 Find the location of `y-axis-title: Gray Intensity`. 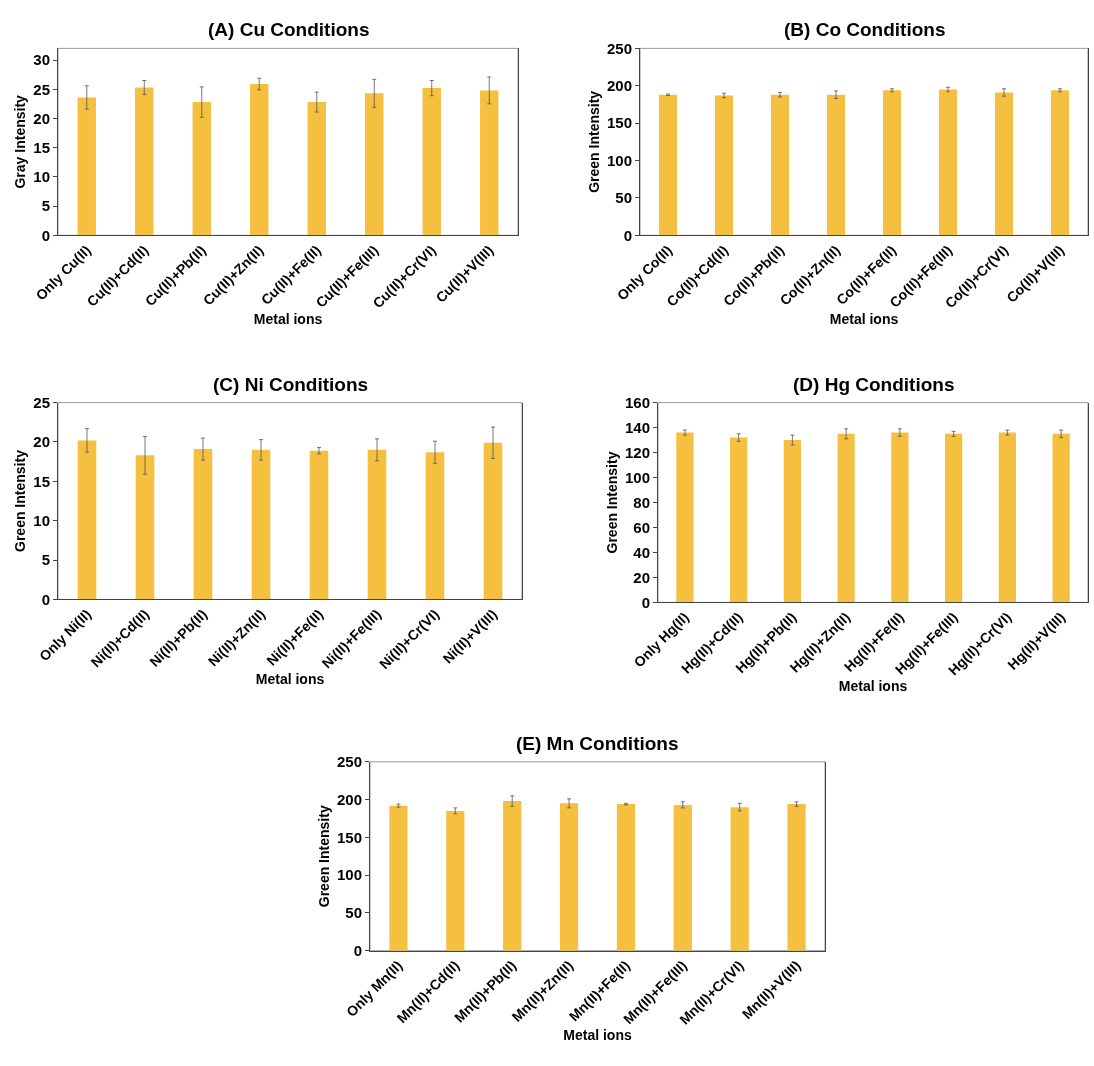

y-axis-title: Gray Intensity is located at coordinates (19, 141).